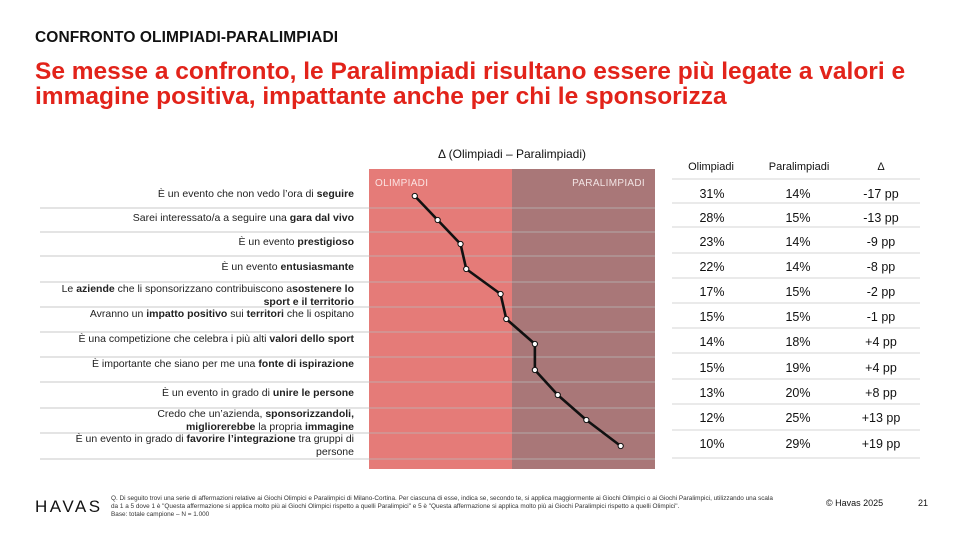  What do you see at coordinates (325, 242) in the screenshot?
I see `label-bold-part: prestigioso` at bounding box center [325, 242].